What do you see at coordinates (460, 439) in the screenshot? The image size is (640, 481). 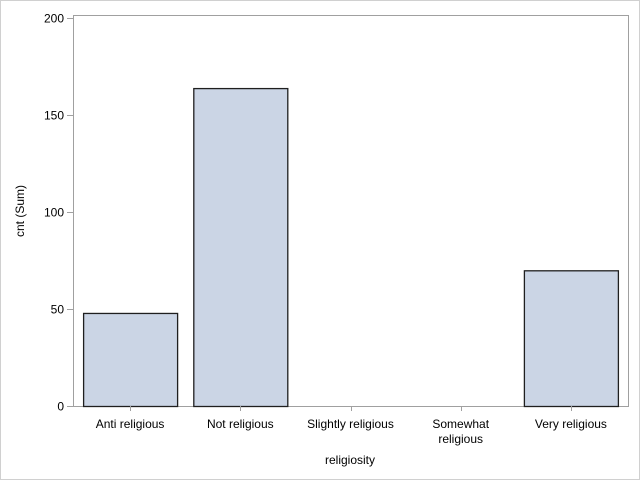 I see `x-tick-label: religious` at bounding box center [460, 439].